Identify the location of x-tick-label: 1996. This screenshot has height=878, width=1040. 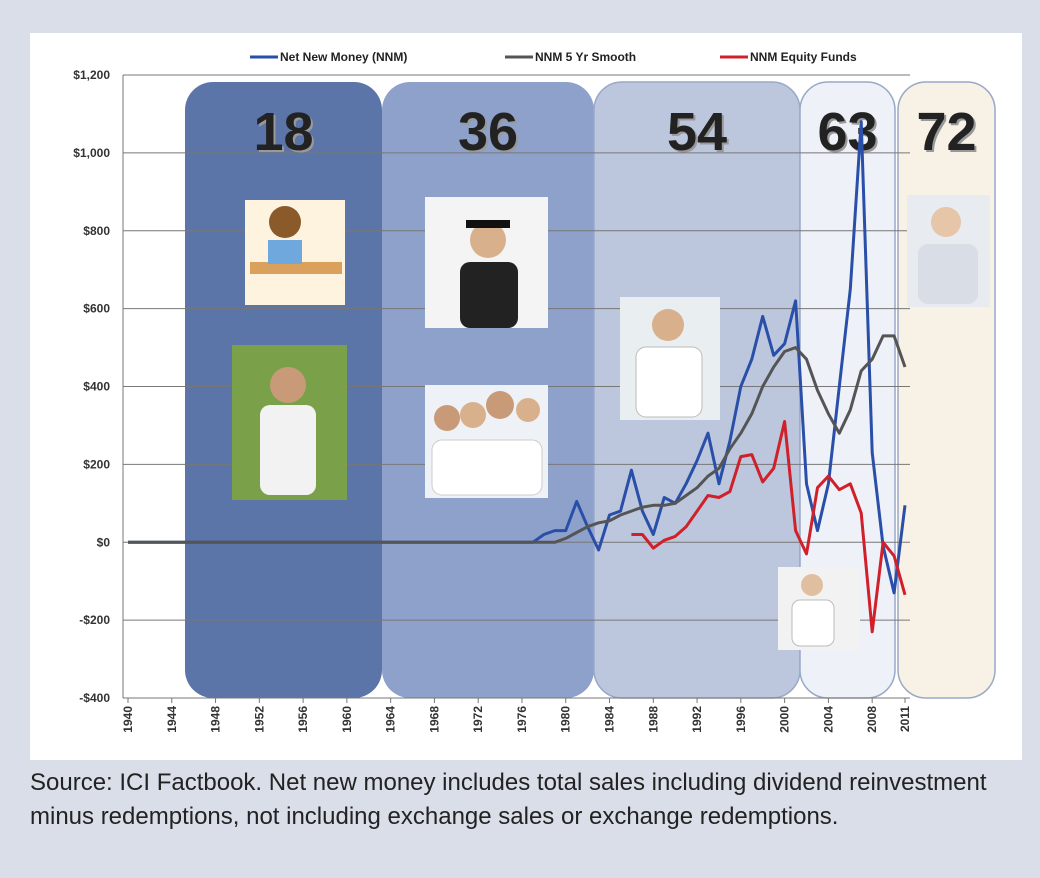
(741, 719).